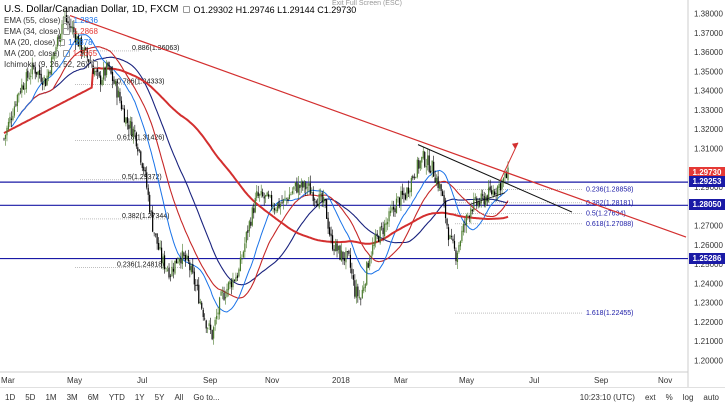 The height and width of the screenshot is (407, 725). Describe the element at coordinates (30, 397) in the screenshot. I see `timeframe-button: 5D` at that location.